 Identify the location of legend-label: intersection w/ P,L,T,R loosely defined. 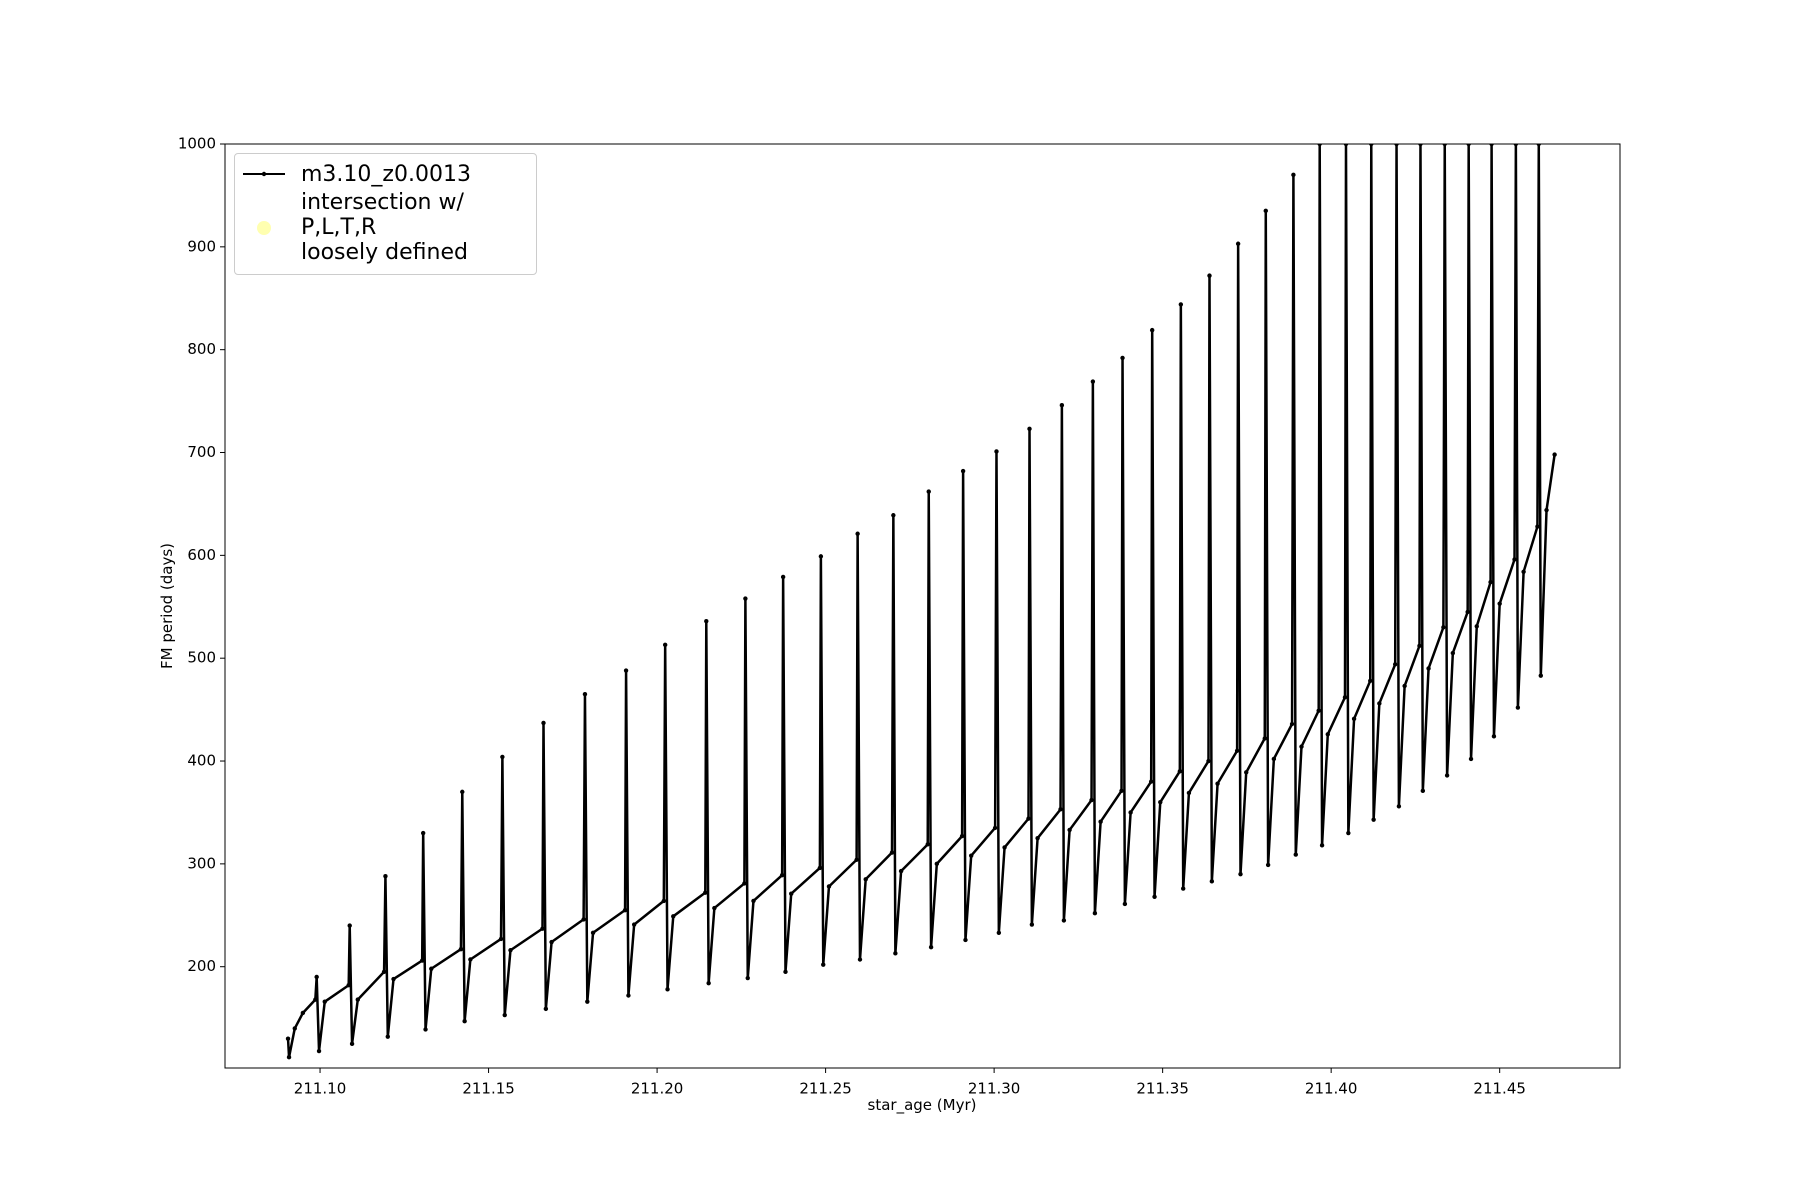
(384, 227).